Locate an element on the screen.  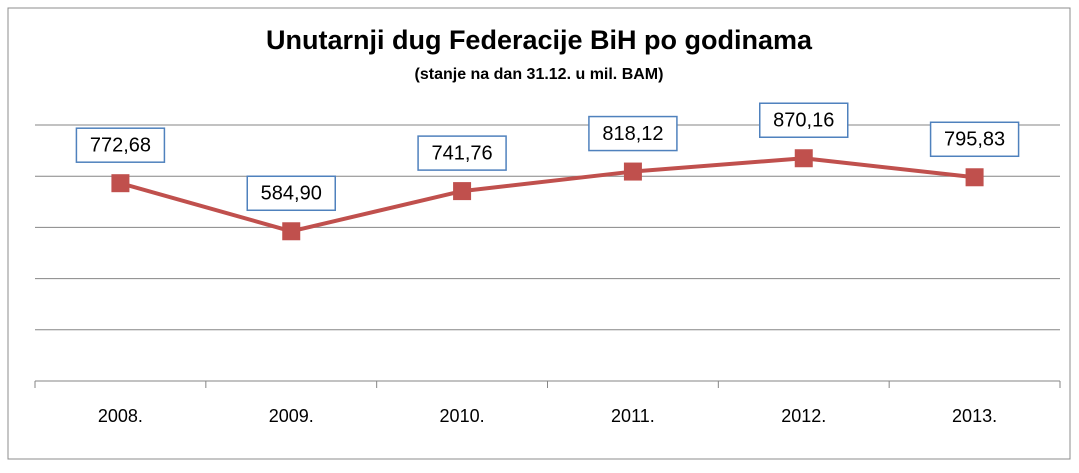
data-label: 795,83 is located at coordinates (974, 140).